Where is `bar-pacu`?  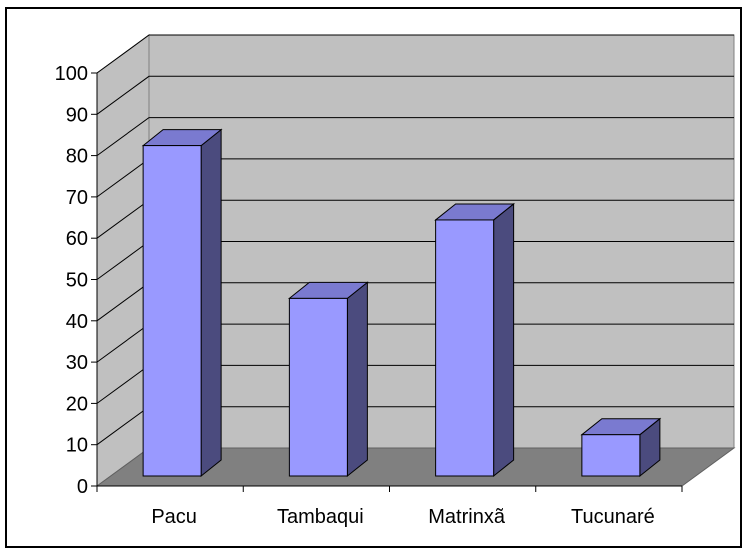
bar-pacu is located at coordinates (182, 303).